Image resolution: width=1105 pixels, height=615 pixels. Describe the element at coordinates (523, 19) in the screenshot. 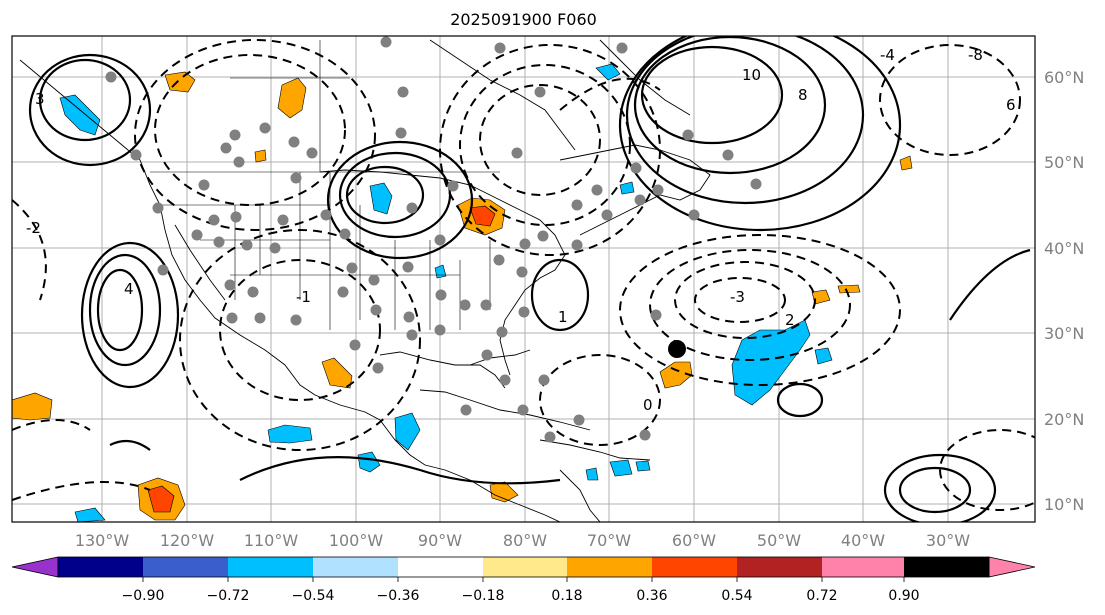

I see `map-title: 2025091900 F060` at that location.